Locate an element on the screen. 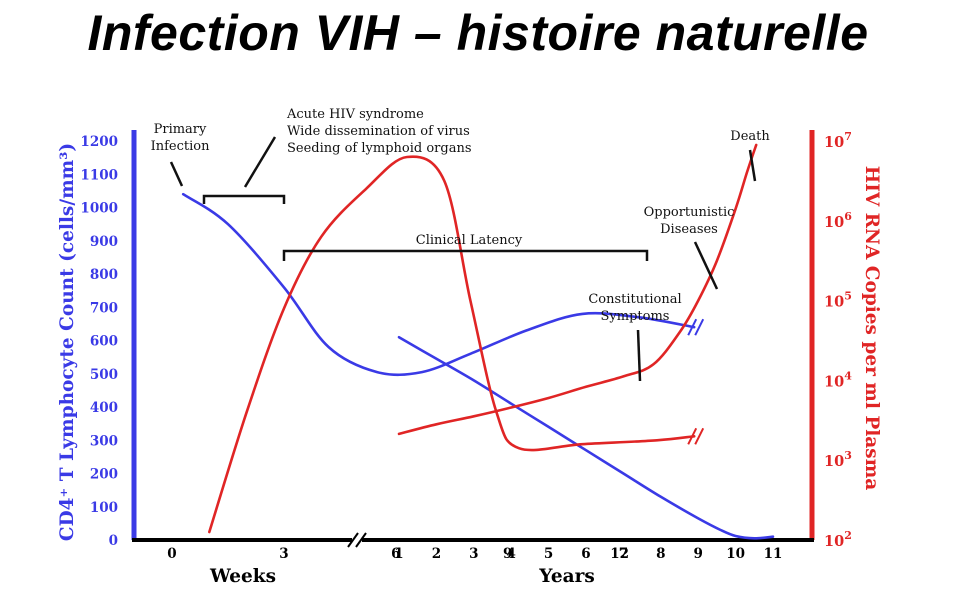 Image resolution: width=956 pixels, height=608 pixels. left-axis-tick-label: 500 is located at coordinates (104, 375).